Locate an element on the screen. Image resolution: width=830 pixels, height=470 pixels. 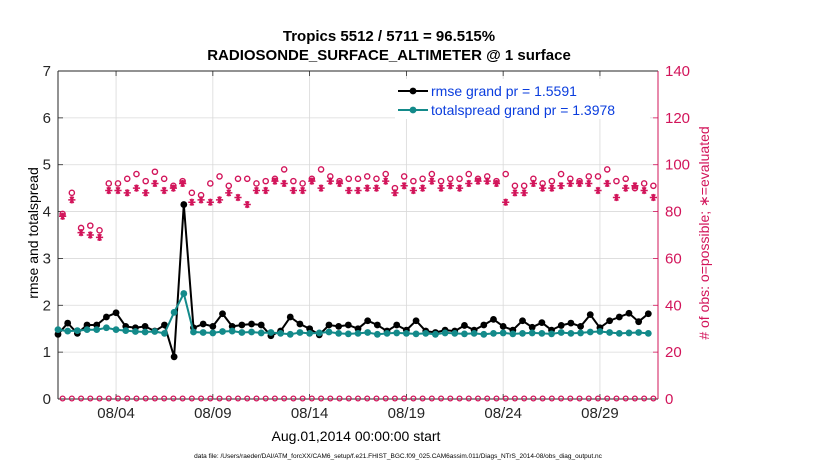
y-tick-label-left: 2 is located at coordinates (47, 305).